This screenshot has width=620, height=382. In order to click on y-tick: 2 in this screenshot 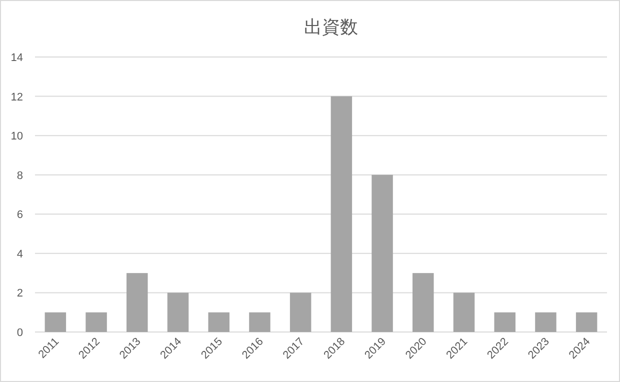, I will do `click(19, 294)`.